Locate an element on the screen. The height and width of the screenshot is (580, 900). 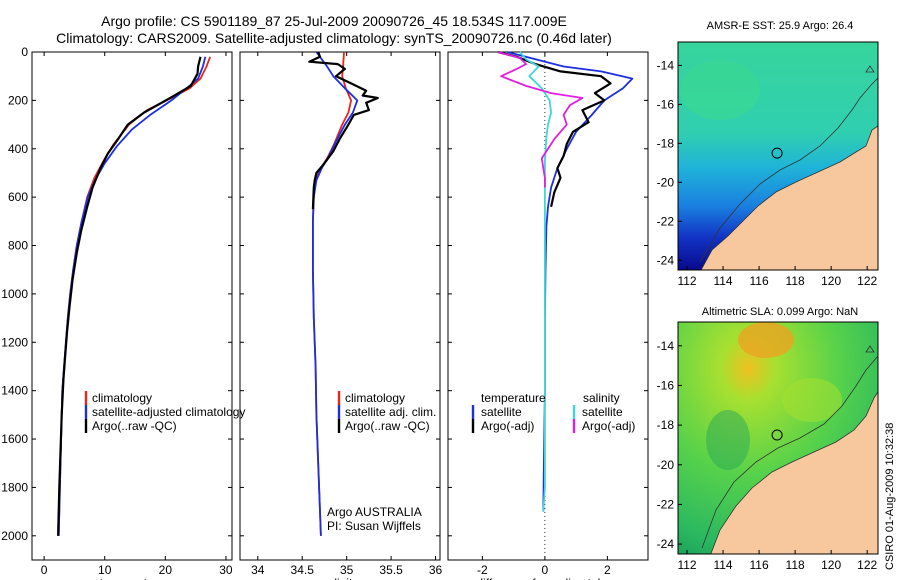
sst-coastline-land is located at coordinates (789, 197).